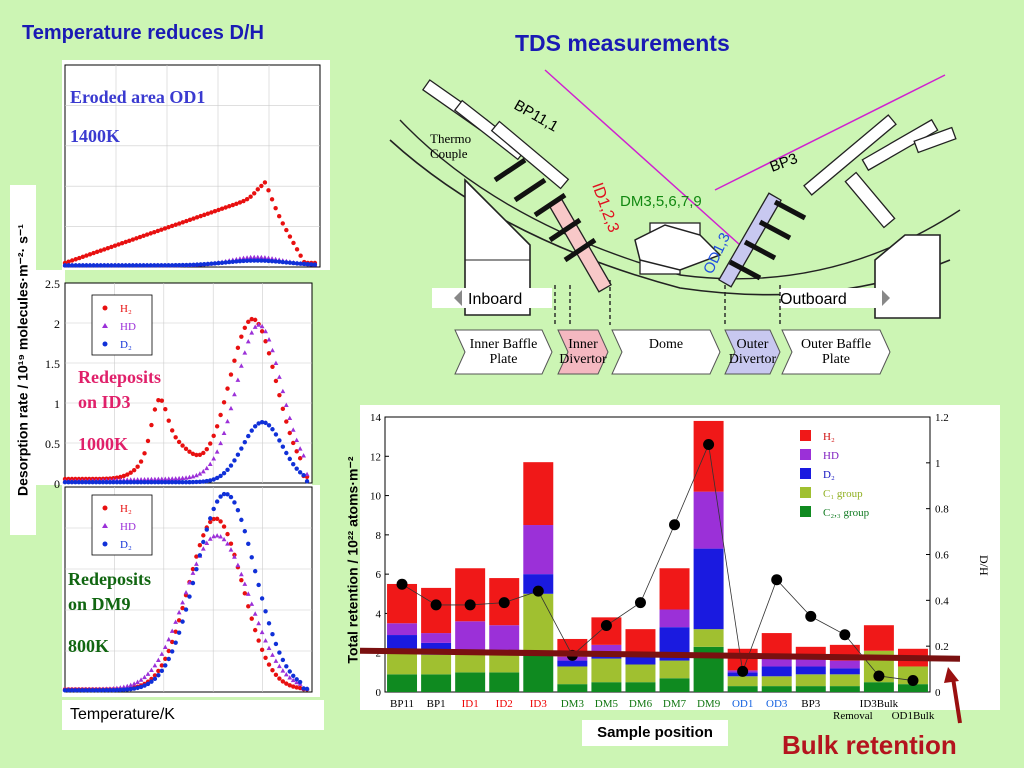 The width and height of the screenshot is (1024, 768). Describe the element at coordinates (539, 704) in the screenshot. I see `category-label: ID3` at that location.